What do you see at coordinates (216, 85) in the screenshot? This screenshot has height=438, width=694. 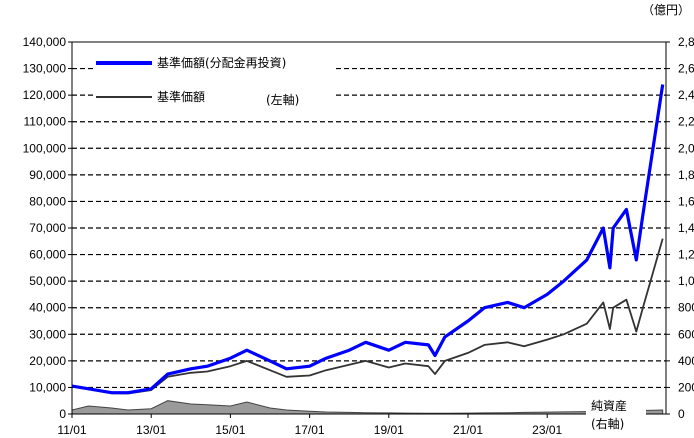 I see `legend: 基準価額(分配金再投資) 基準価額` at bounding box center [216, 85].